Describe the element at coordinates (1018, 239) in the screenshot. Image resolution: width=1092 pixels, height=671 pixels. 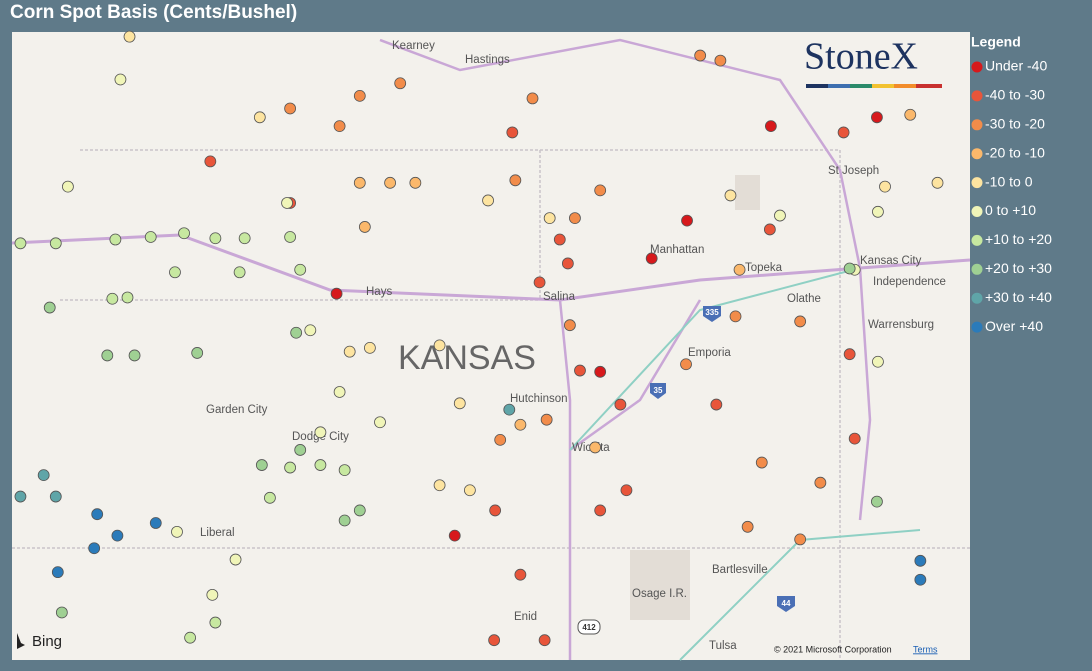
I see `legend-label: +10 to +20` at that location.